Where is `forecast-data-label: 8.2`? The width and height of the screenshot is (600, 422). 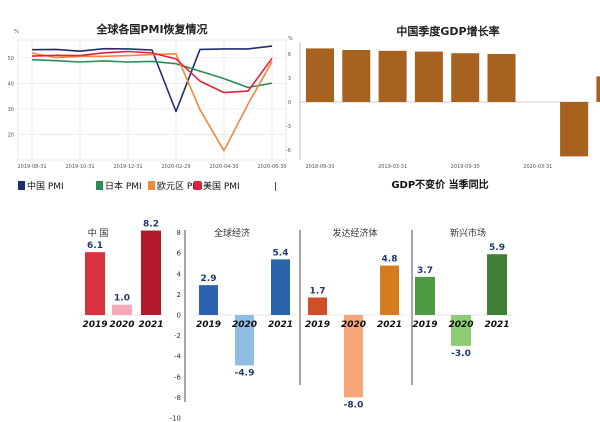 forecast-data-label: 8.2 is located at coordinates (151, 225).